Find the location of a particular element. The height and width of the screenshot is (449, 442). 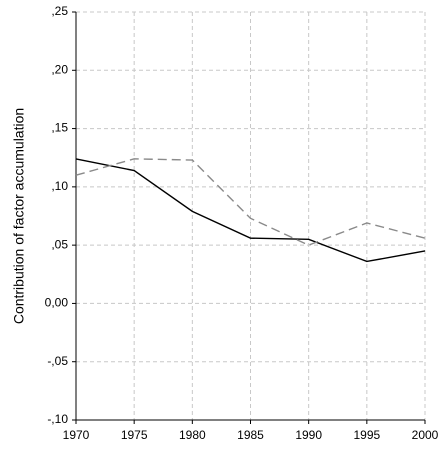

y-tick-label: ,15 is located at coordinates (59, 128).